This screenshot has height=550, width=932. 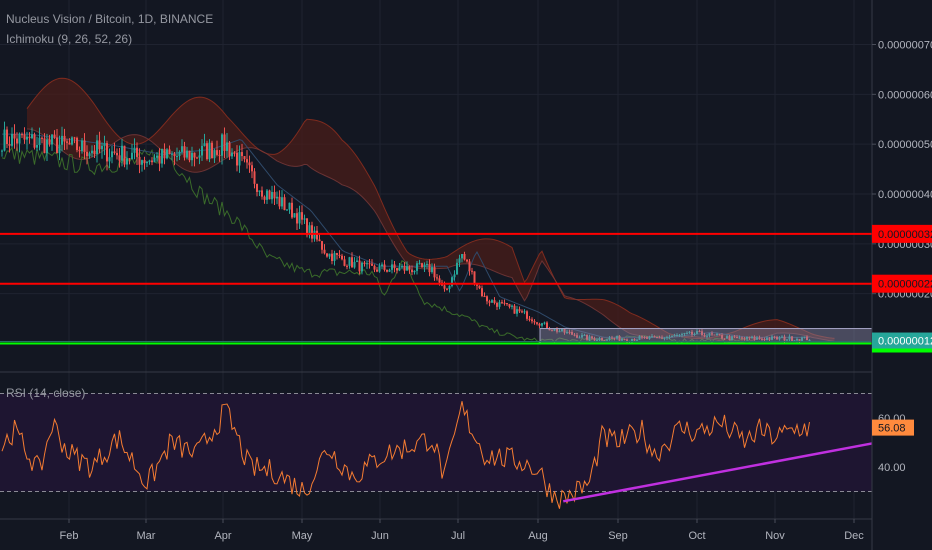 I want to click on level-price-tag, so click(x=902, y=233).